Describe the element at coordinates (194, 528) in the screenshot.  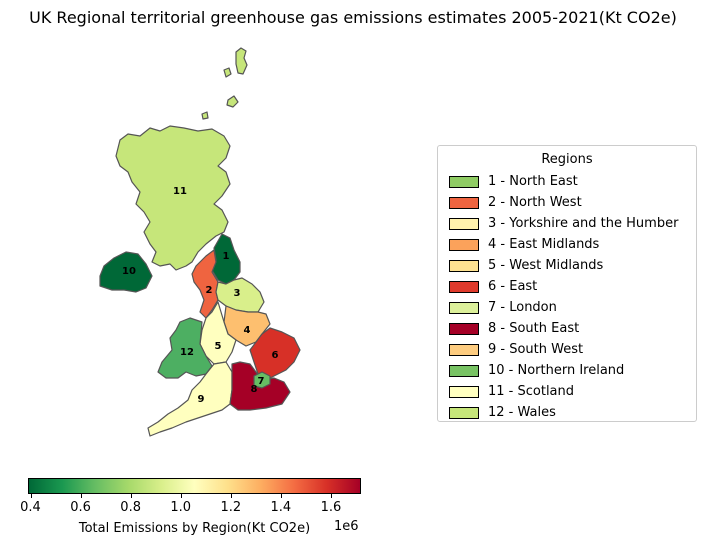
I see `colorbar-label: Total Emissions by Region(Kt CO2e)` at that location.